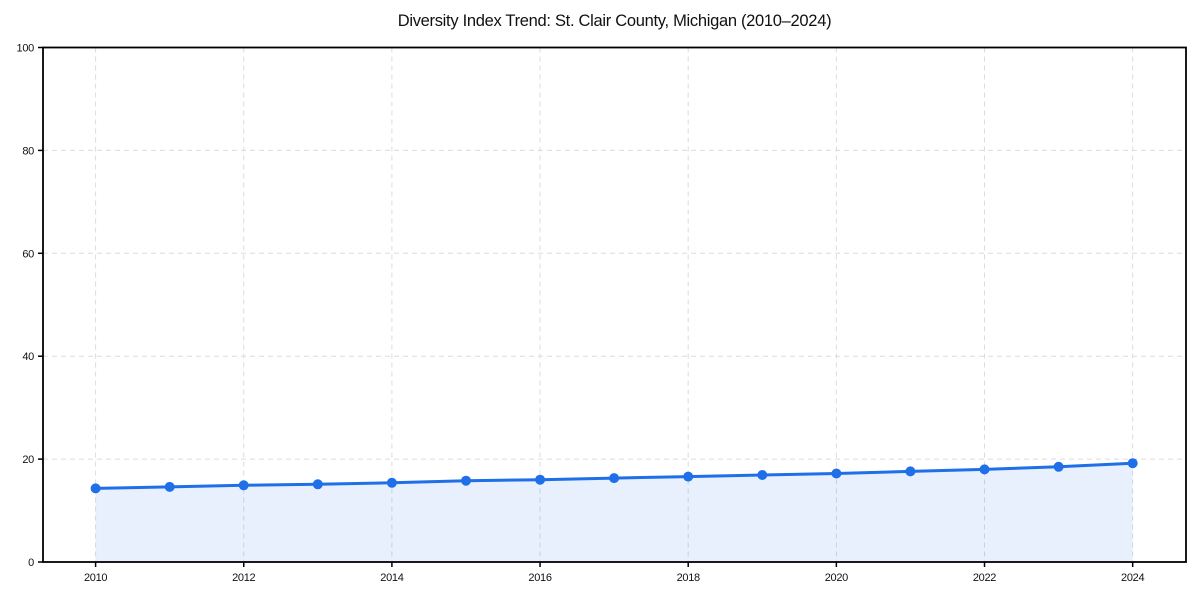 Image resolution: width=1200 pixels, height=600 pixels. What do you see at coordinates (28, 460) in the screenshot?
I see `y-tick-label: 20` at bounding box center [28, 460].